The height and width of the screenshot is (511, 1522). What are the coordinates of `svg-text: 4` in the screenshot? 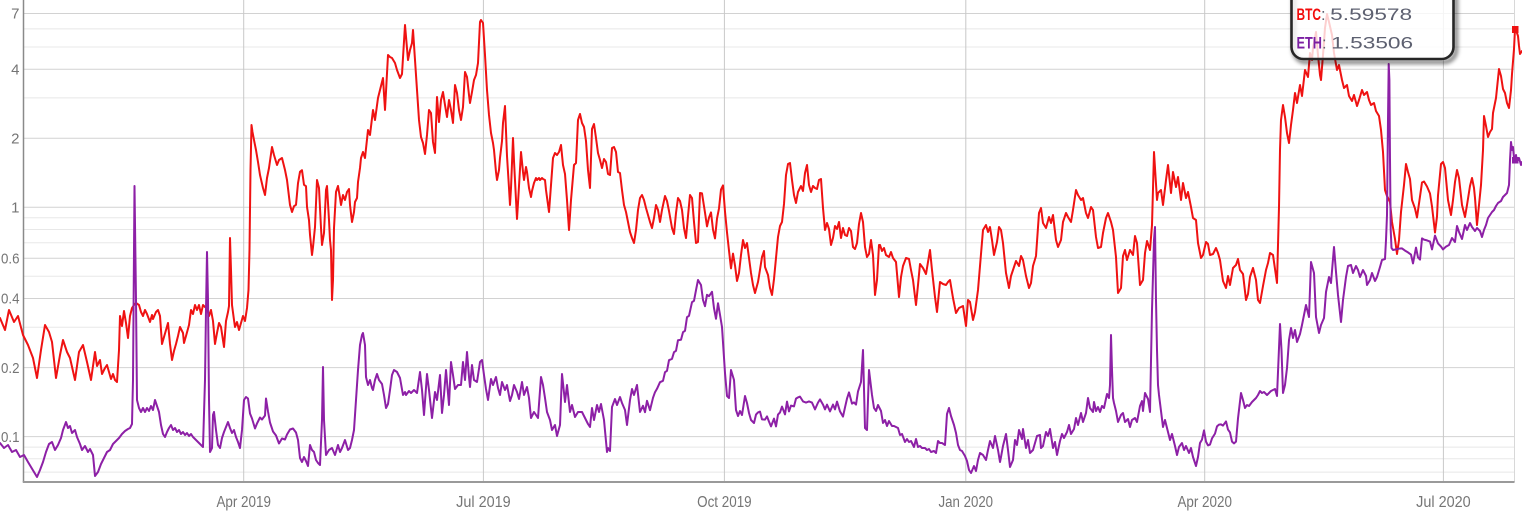 It's located at (15, 69).